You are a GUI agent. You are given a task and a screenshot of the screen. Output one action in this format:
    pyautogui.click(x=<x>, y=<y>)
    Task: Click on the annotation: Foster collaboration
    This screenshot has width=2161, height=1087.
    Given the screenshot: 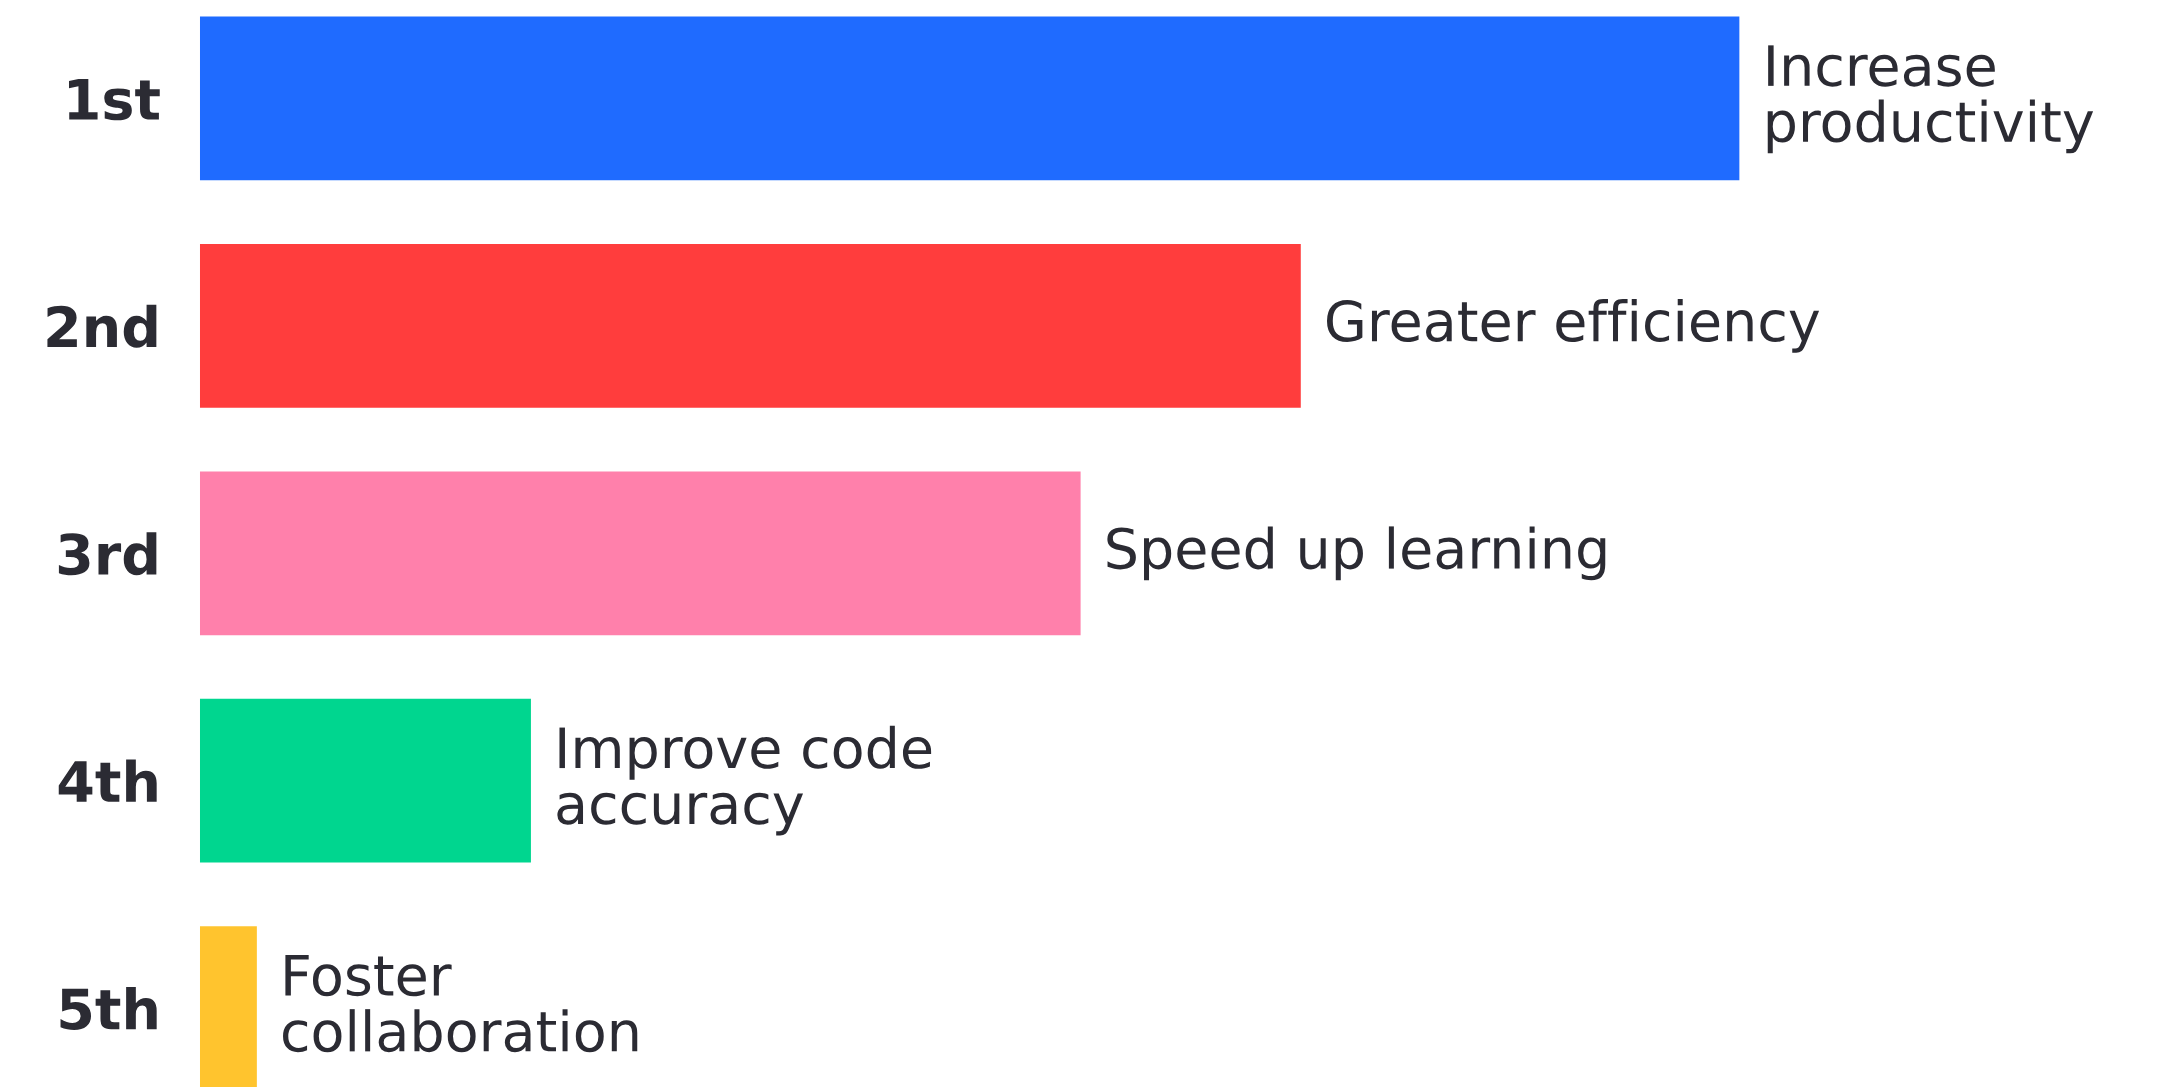 What is the action you would take?
    pyautogui.click(x=460, y=1003)
    